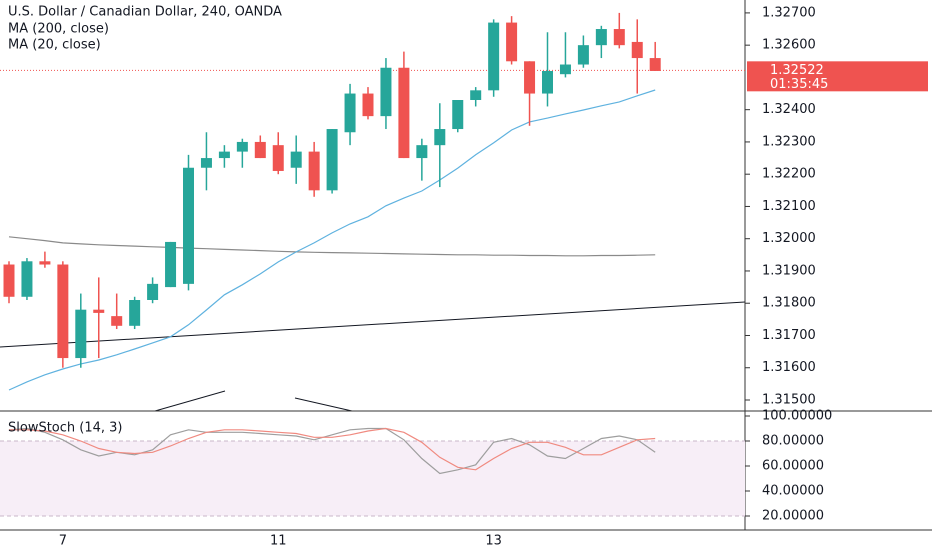 Image resolution: width=932 pixels, height=550 pixels. Describe the element at coordinates (789, 367) in the screenshot. I see `y-tick-label: 1.31600` at that location.